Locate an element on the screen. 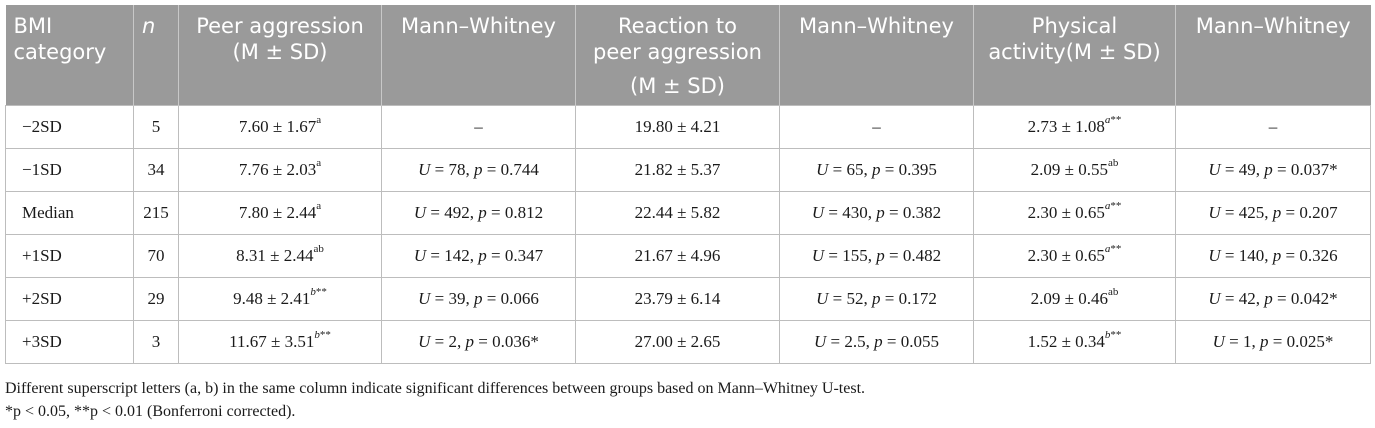 This screenshot has height=428, width=1375. cell-mann-whitney-3: – is located at coordinates (1273, 126).